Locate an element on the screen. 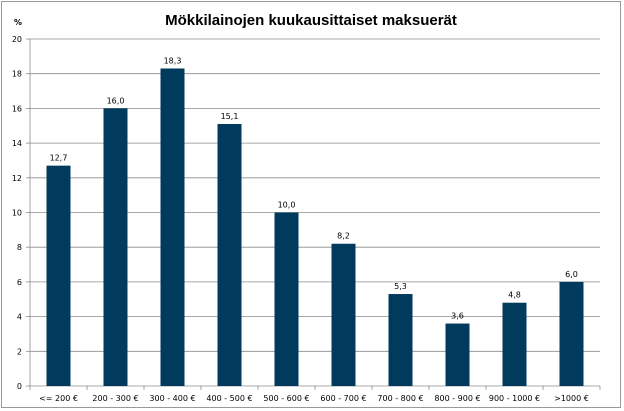 The image size is (624, 411). x-tick-label: <= 200 € is located at coordinates (58, 398).